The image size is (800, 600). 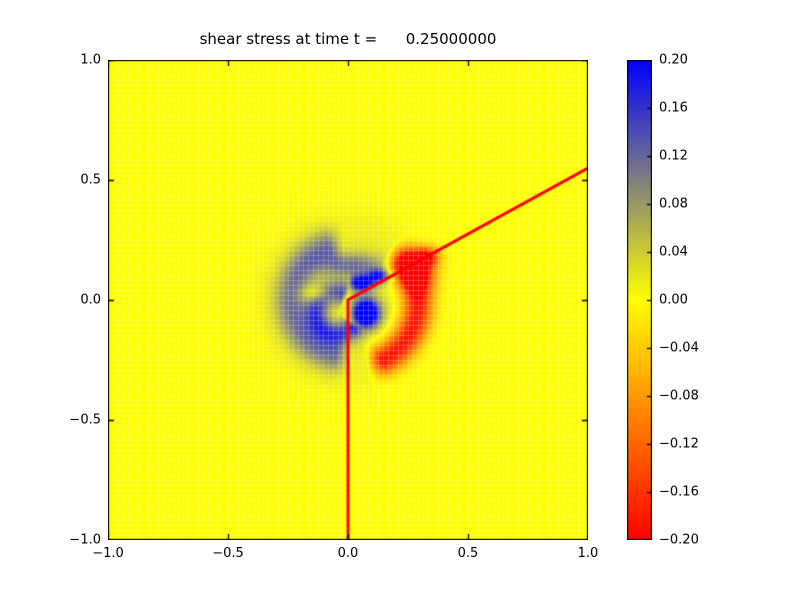 I want to click on y-tick-label: −1.0, so click(x=85, y=540).